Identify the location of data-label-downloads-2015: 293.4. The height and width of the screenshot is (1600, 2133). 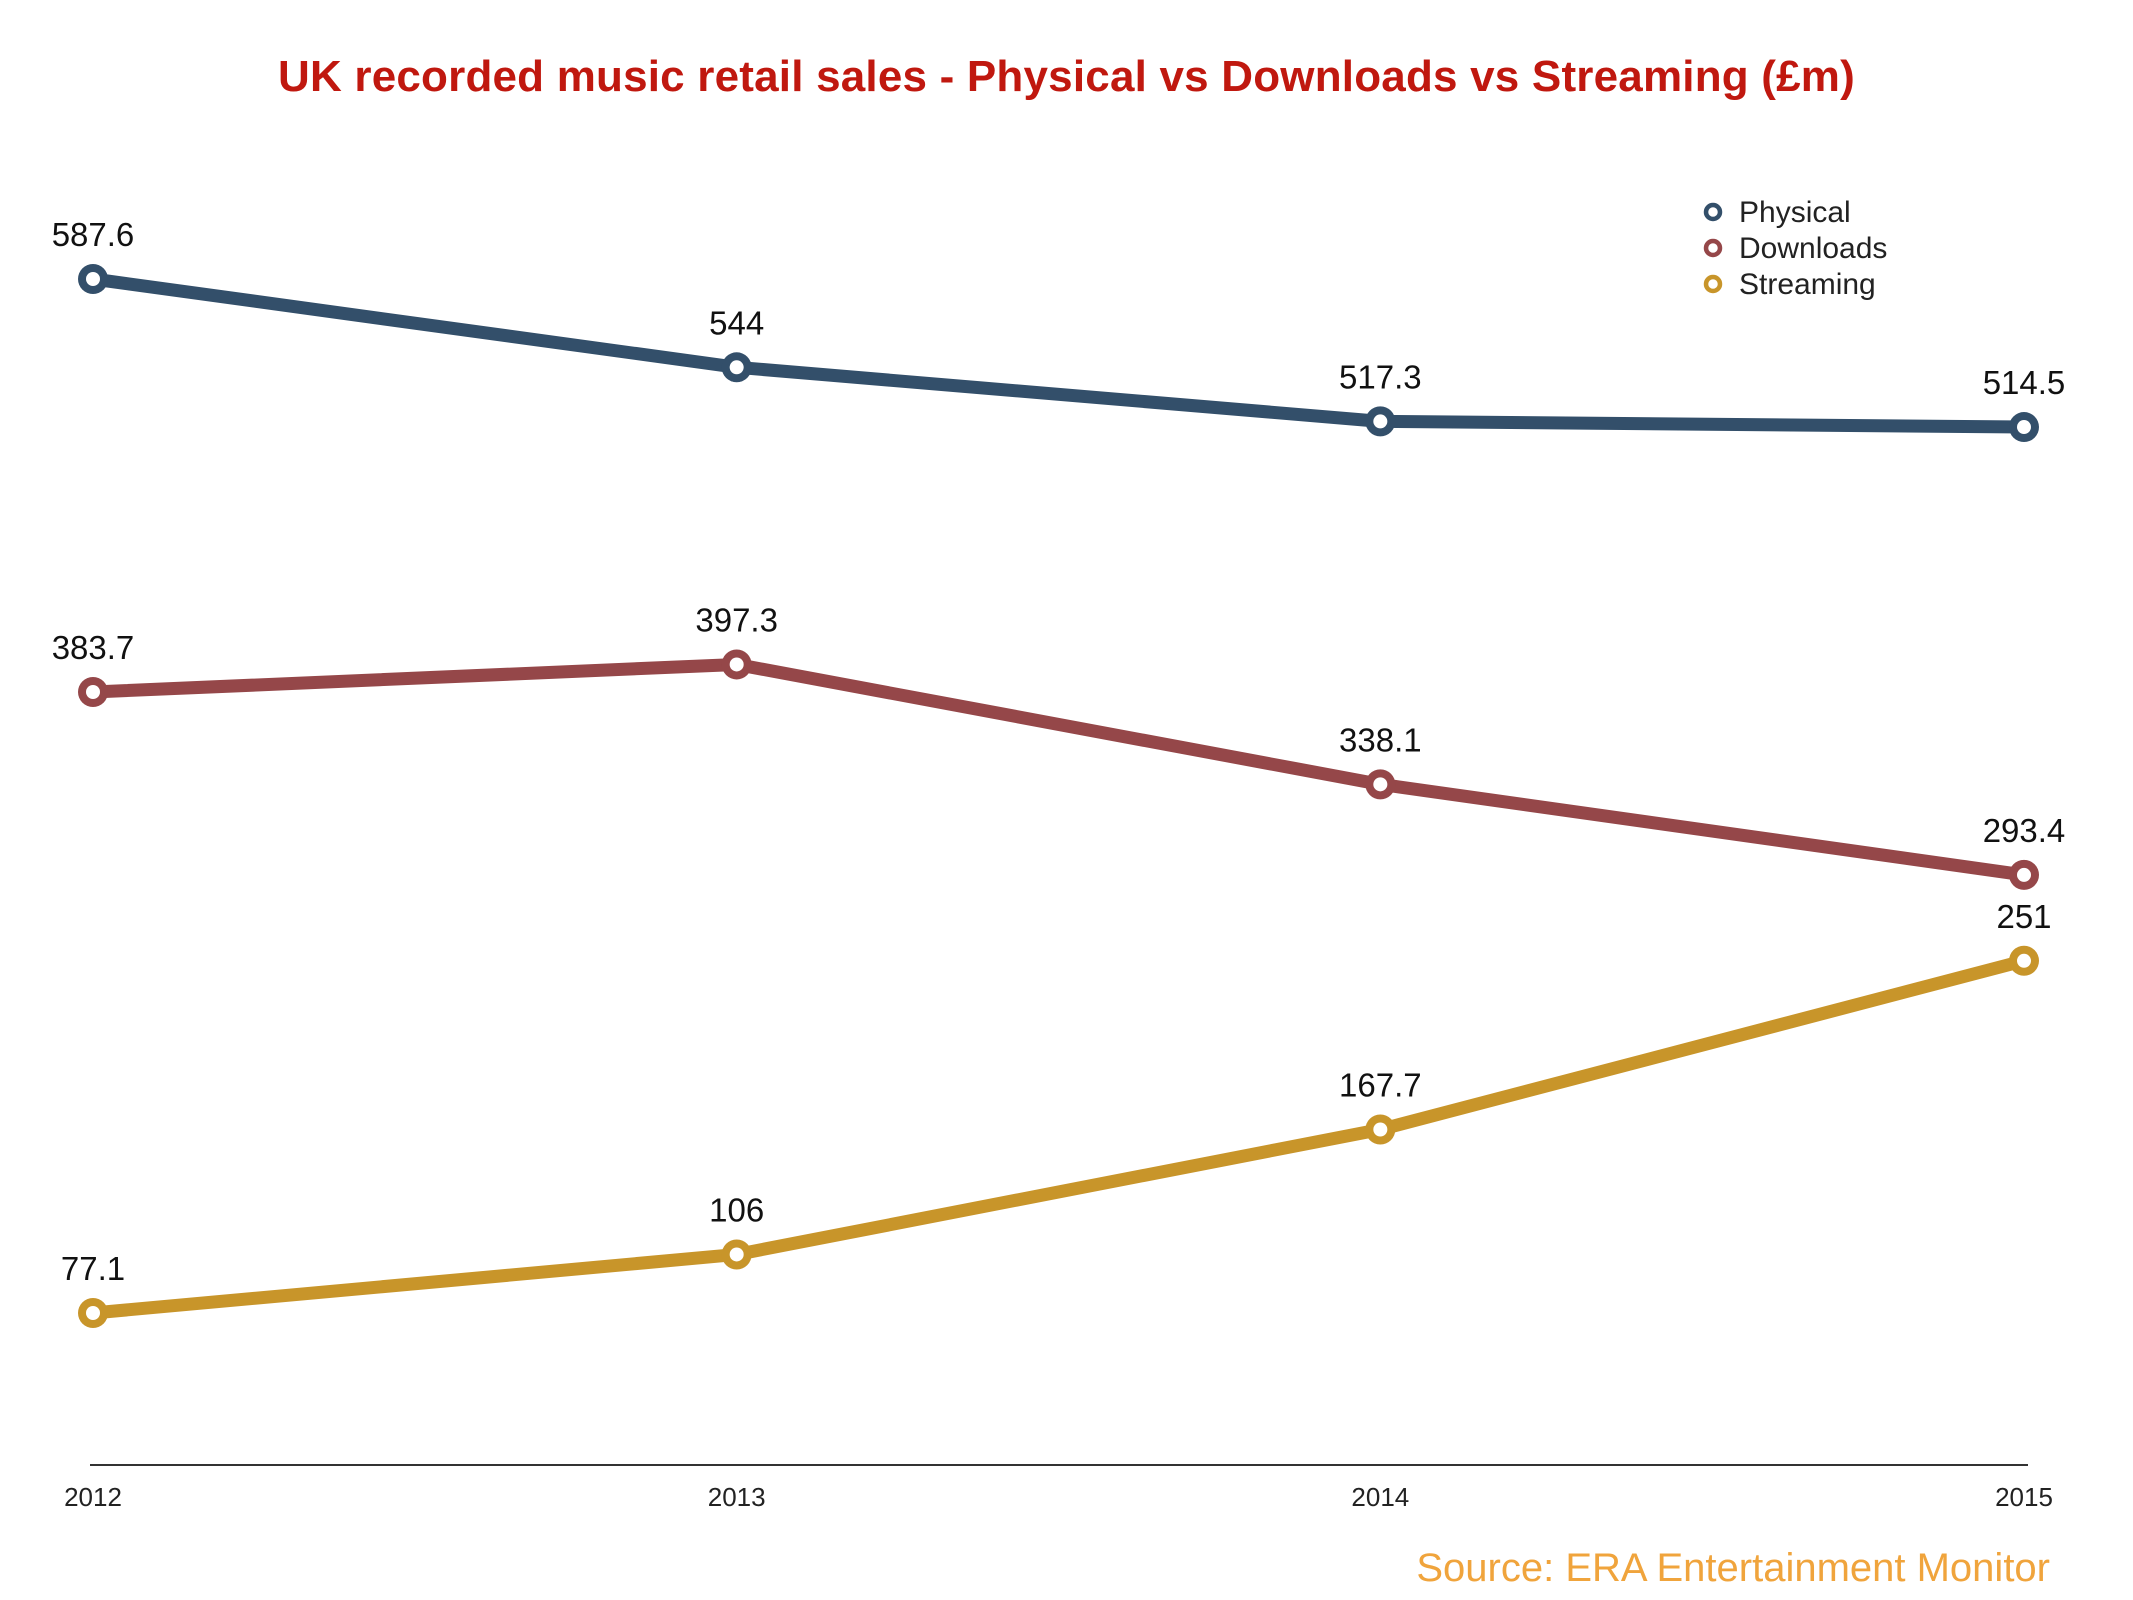
(2024, 830).